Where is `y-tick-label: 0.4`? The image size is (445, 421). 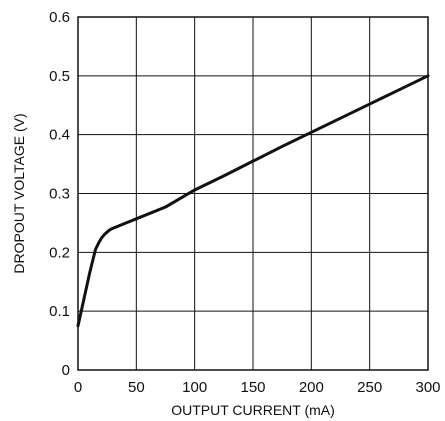 y-tick-label: 0.4 is located at coordinates (59, 135).